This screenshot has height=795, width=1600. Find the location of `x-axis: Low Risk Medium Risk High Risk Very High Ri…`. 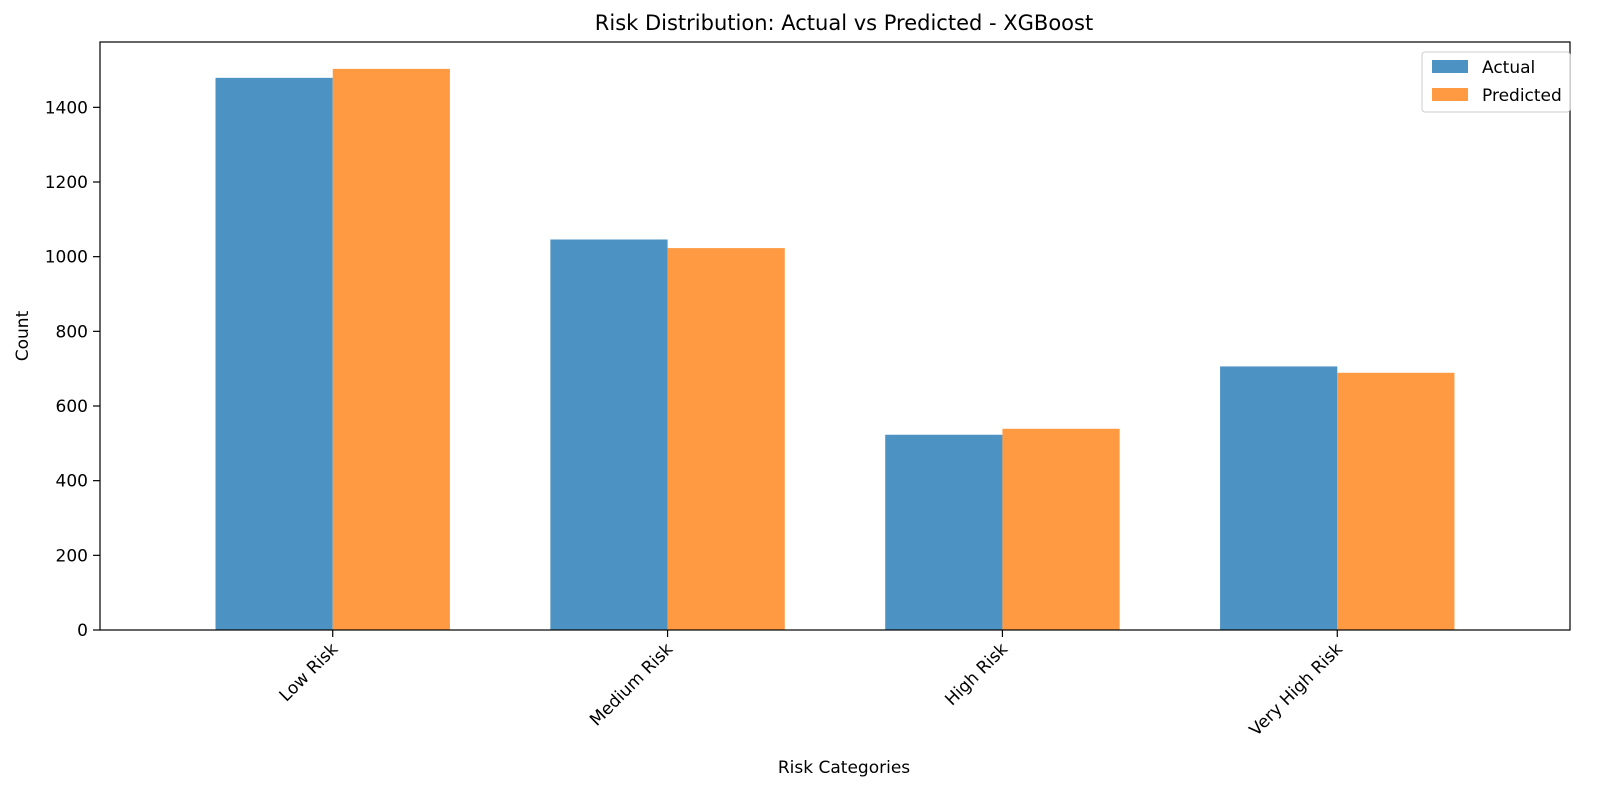

x-axis: Low Risk Medium Risk High Risk Very High Ri… is located at coordinates (811, 685).